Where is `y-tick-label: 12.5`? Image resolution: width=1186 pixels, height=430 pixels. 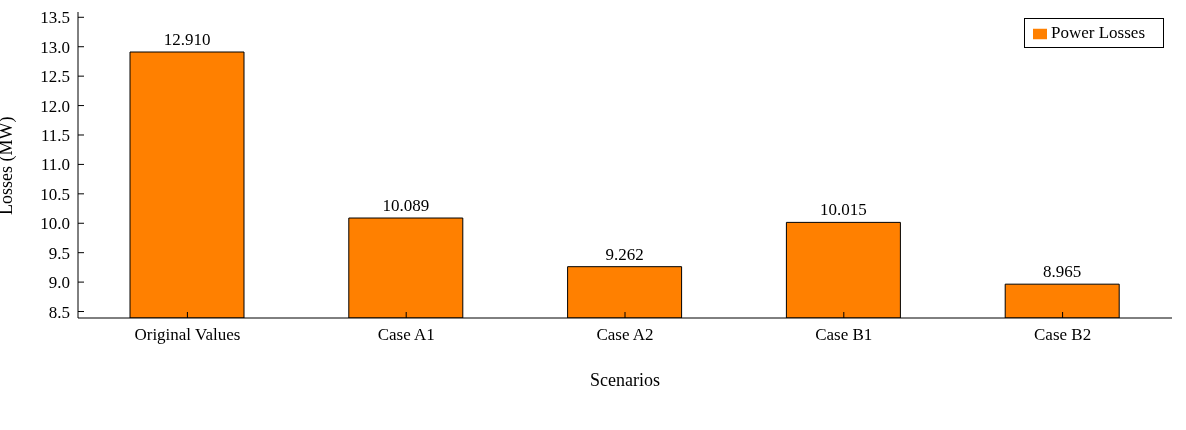
y-tick-label: 12.5 is located at coordinates (55, 77).